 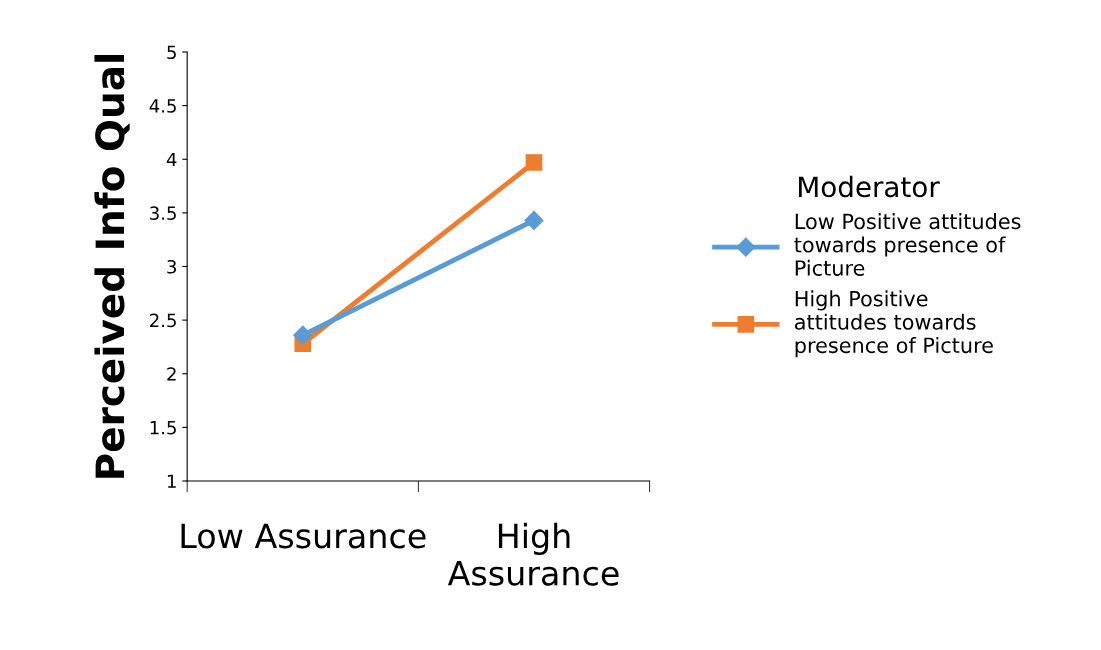 What do you see at coordinates (171, 52) in the screenshot?
I see `y-tick-label: 5` at bounding box center [171, 52].